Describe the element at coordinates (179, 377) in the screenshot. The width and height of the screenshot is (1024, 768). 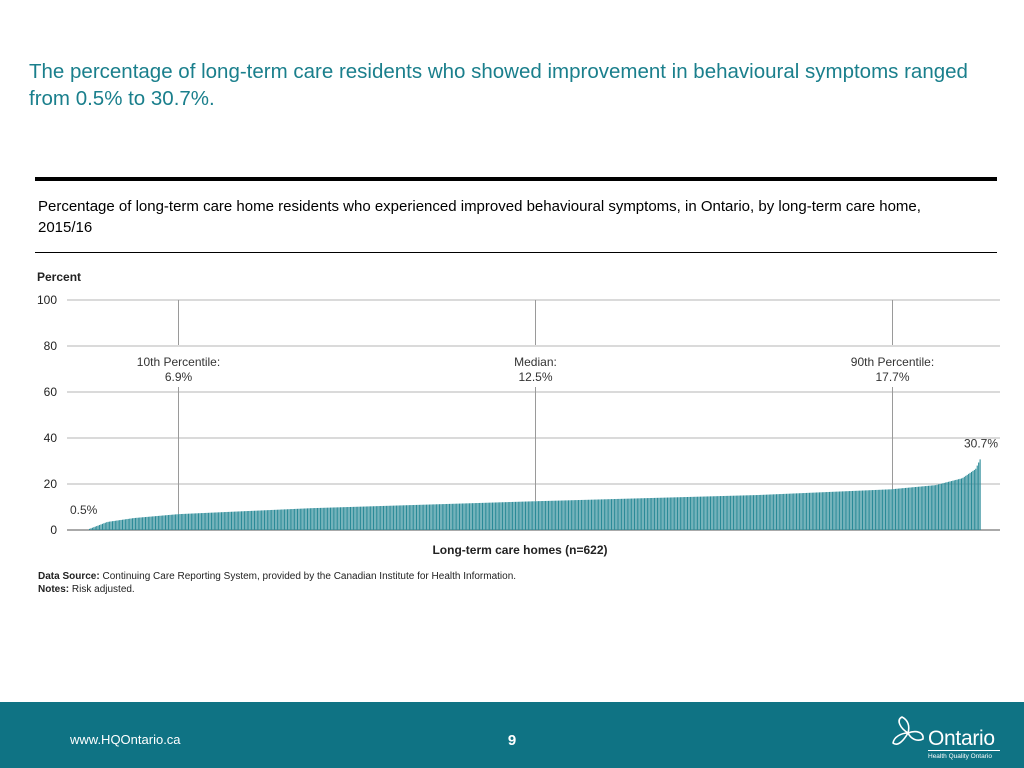
I see `reference-label-value: 6.9%` at that location.